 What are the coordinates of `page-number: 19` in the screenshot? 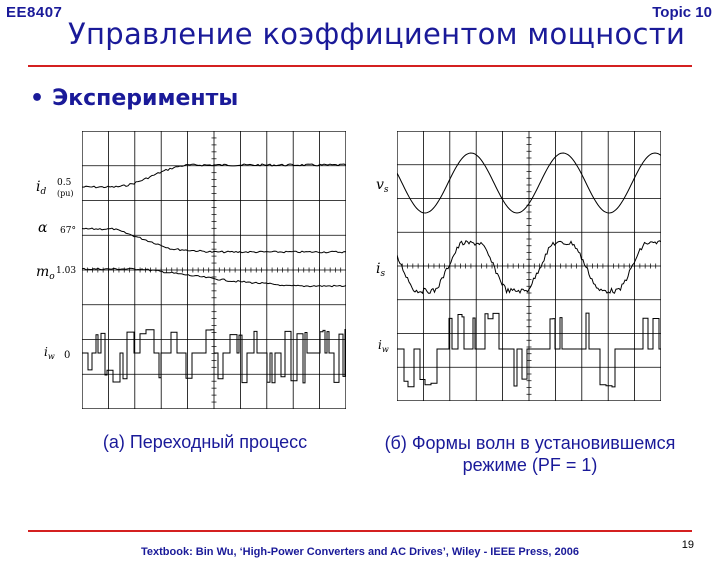 It's located at (687, 545).